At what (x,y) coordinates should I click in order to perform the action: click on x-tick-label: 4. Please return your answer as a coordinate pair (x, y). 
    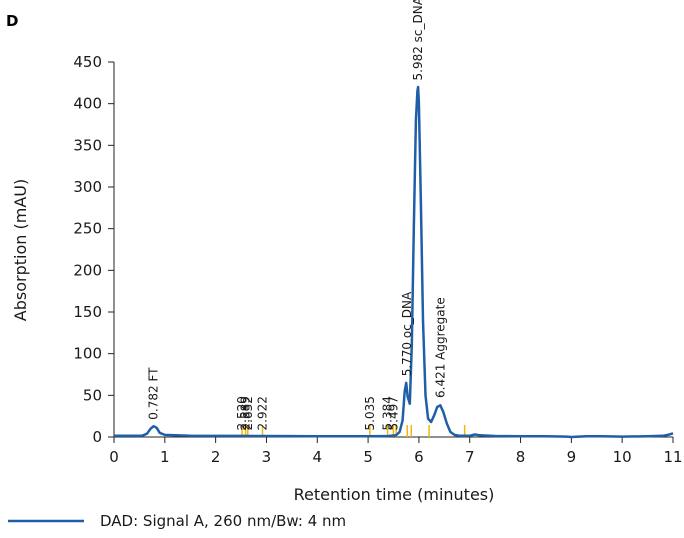
    Looking at the image, I should click on (317, 457).